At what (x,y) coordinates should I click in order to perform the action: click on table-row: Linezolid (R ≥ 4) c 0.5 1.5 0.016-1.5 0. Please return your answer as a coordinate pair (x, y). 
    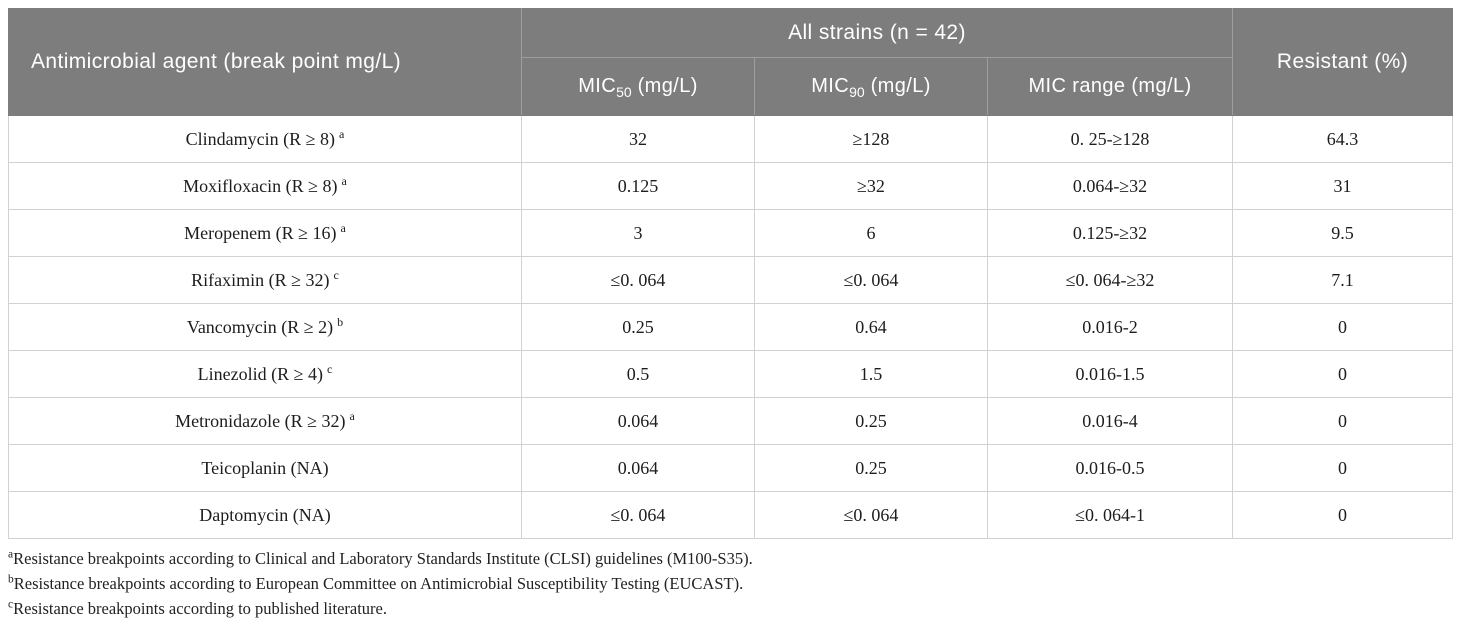
    Looking at the image, I should click on (730, 374).